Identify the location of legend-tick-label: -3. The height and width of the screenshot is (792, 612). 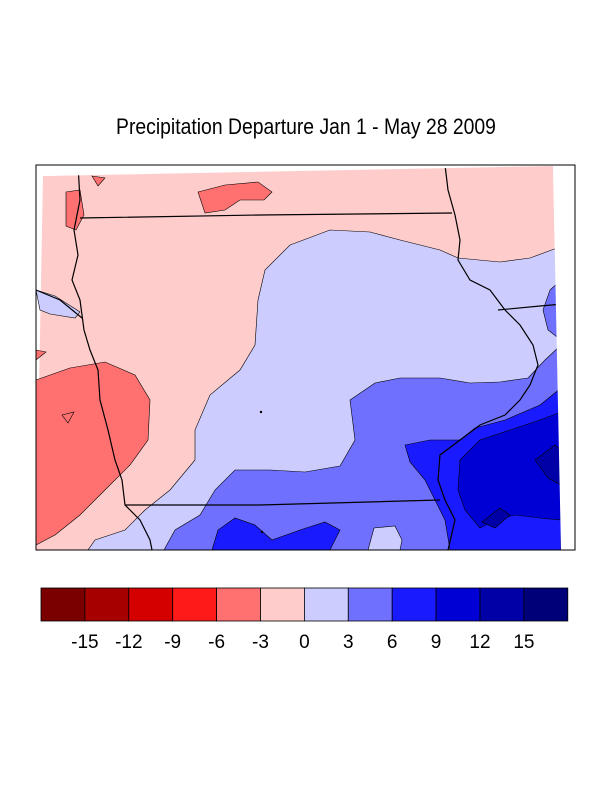
(260, 642).